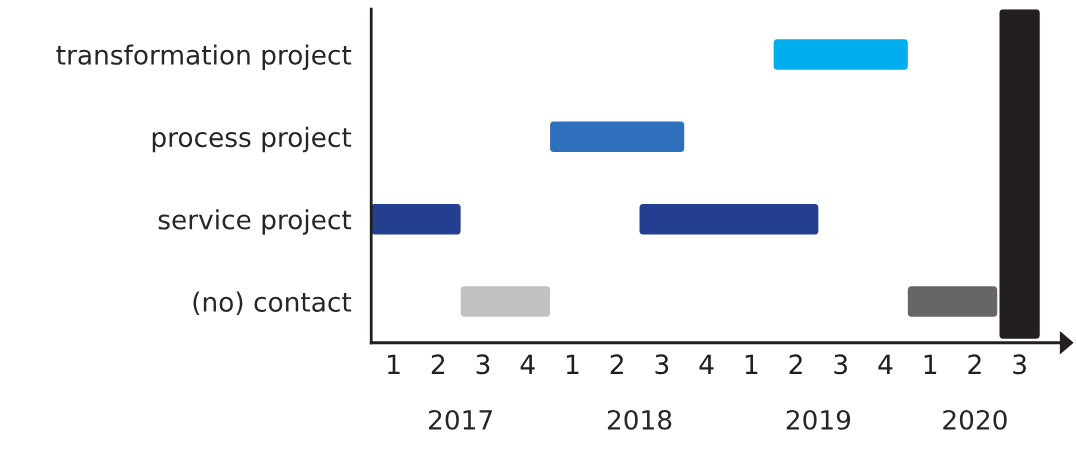 This screenshot has height=457, width=1076. What do you see at coordinates (975, 419) in the screenshot?
I see `x-tick-label: 2020` at bounding box center [975, 419].